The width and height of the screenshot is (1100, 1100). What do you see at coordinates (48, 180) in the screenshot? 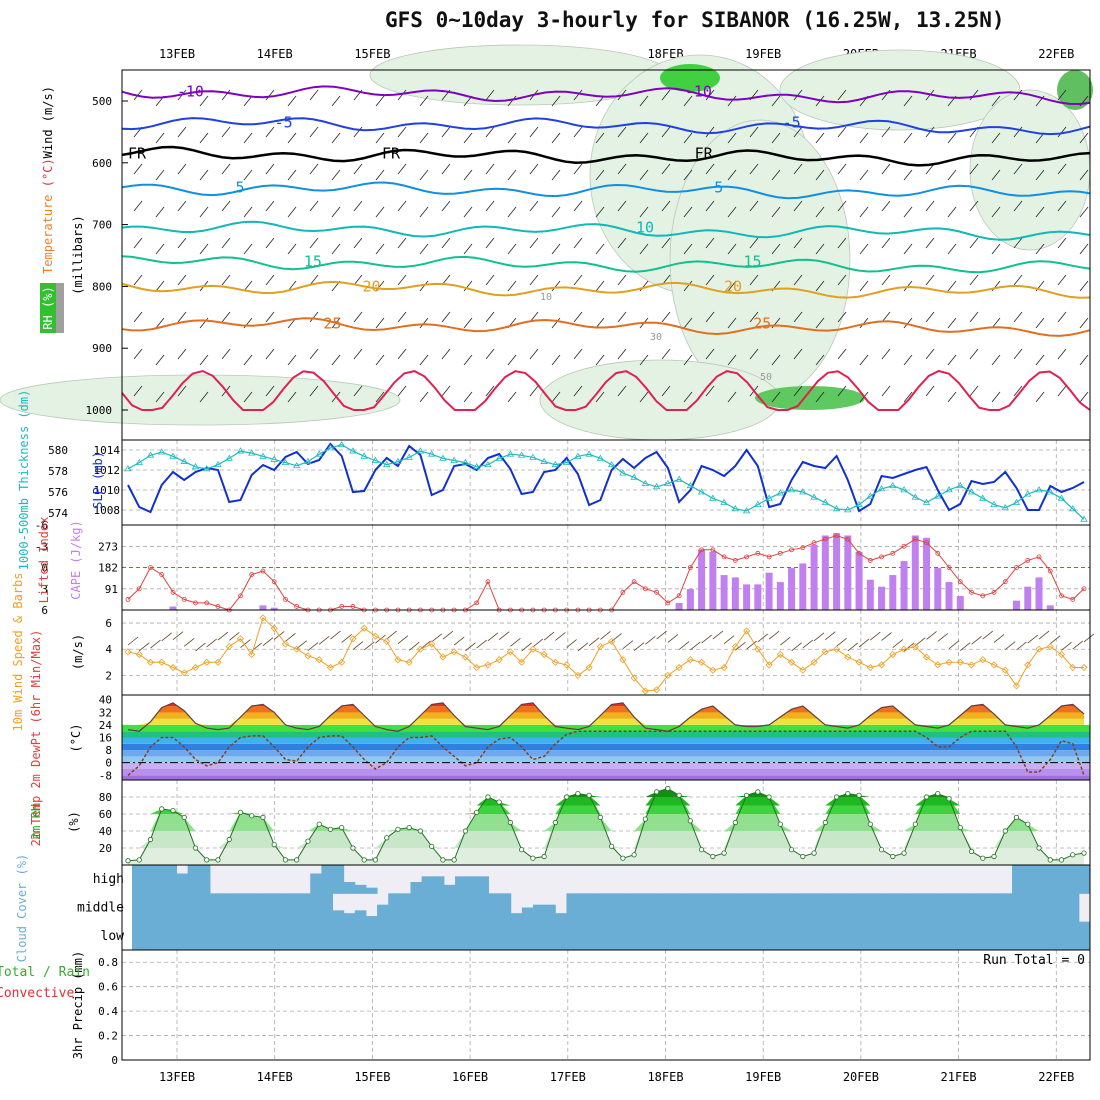
I see `upper-ylabel-temp: Temperature (°C)Wind (m/s)` at bounding box center [48, 180].